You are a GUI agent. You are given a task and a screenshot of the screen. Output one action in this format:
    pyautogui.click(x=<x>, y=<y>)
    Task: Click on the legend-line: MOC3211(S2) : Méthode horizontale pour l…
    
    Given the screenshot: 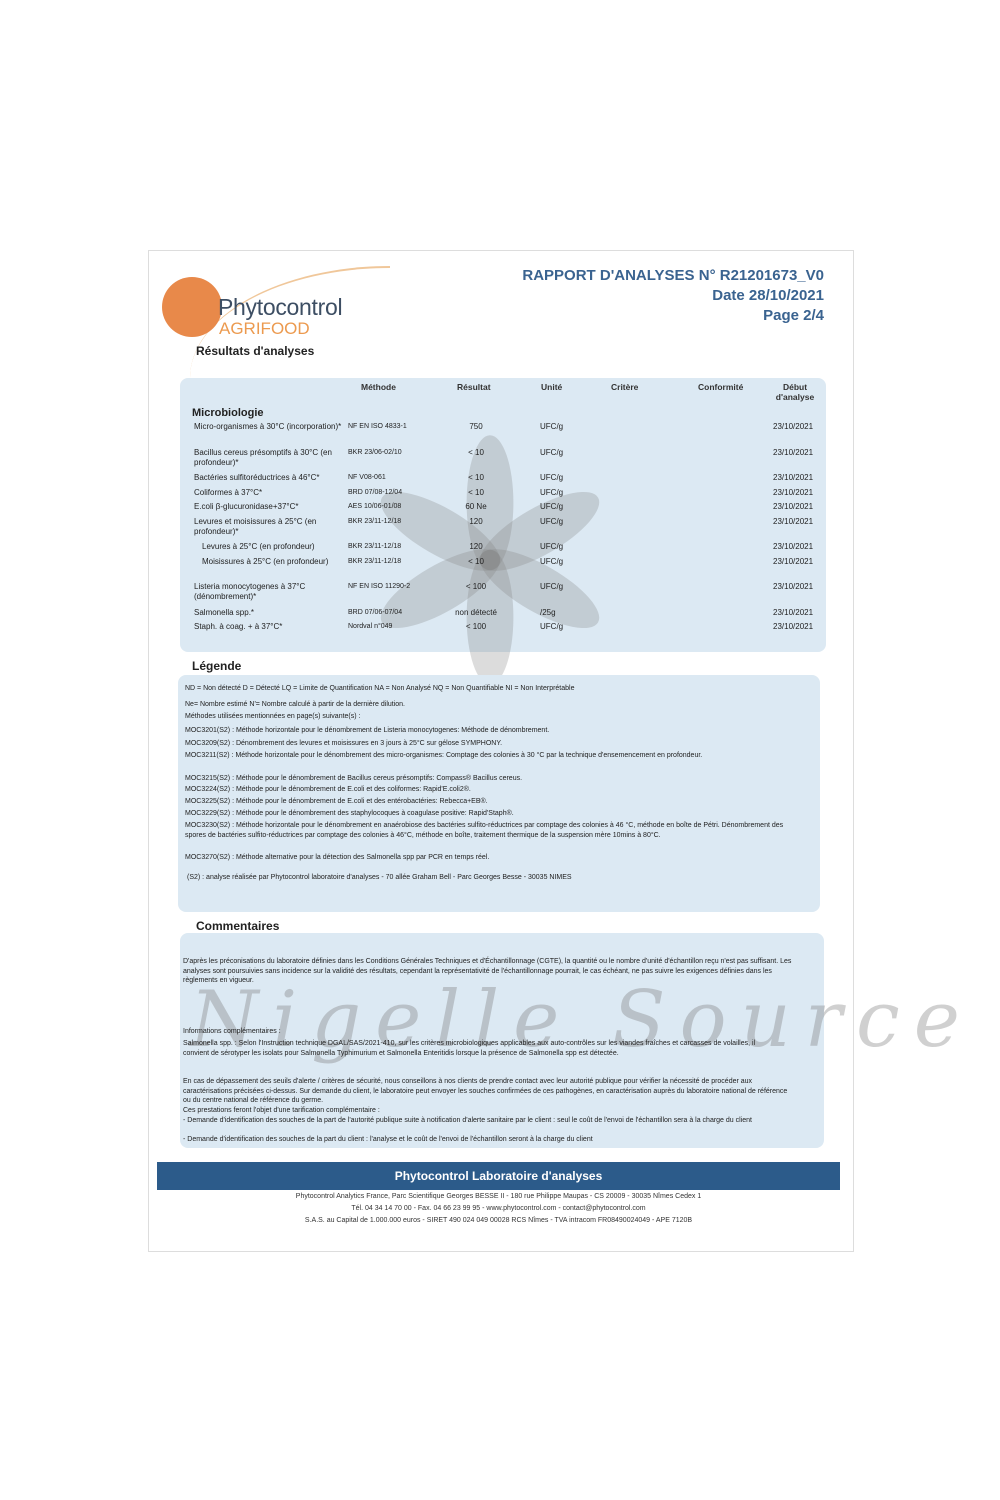 What is the action you would take?
    pyautogui.click(x=444, y=755)
    